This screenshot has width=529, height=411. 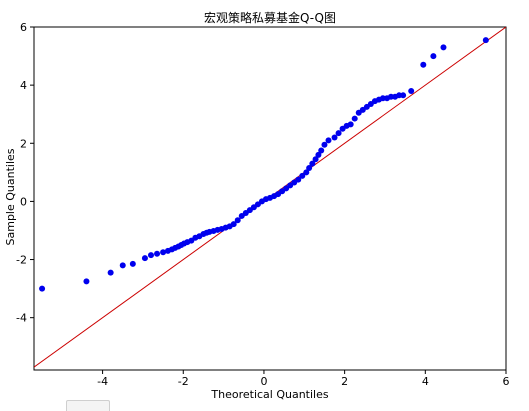 I want to click on y-tick-label: 2, so click(x=23, y=143).